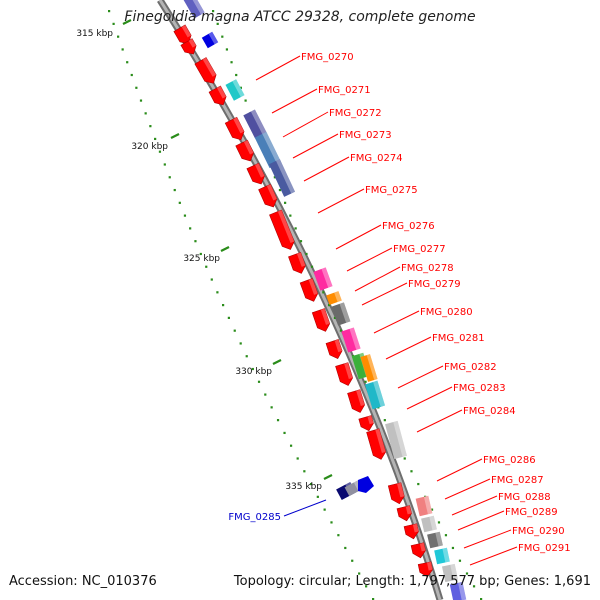 The height and width of the screenshot is (600, 600). Describe the element at coordinates (507, 519) in the screenshot. I see `gene-label-fmg-0289: FMG_0289` at that location.